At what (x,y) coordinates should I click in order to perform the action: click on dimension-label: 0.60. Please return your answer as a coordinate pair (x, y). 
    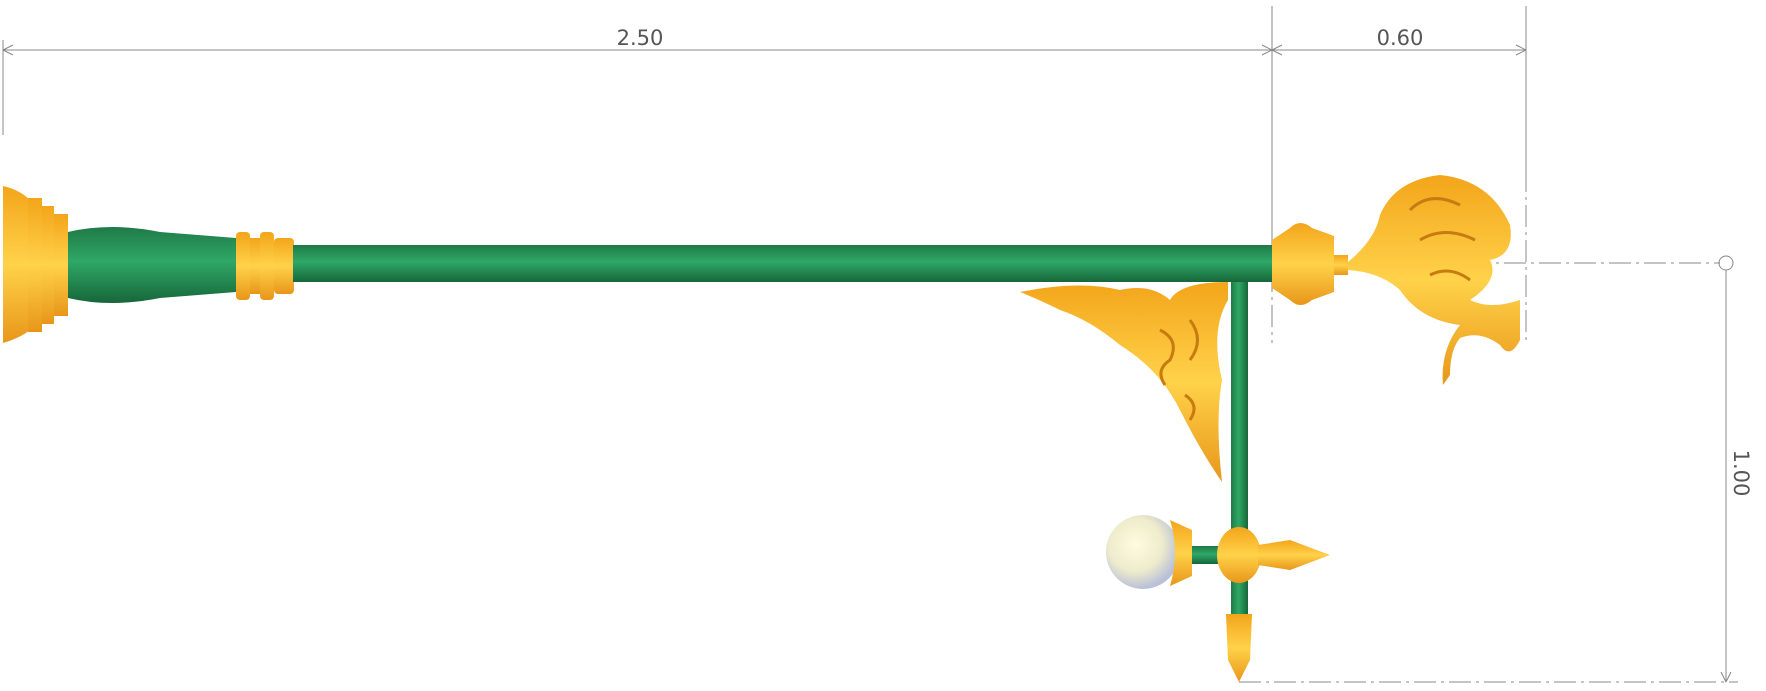
    Looking at the image, I should click on (1400, 38).